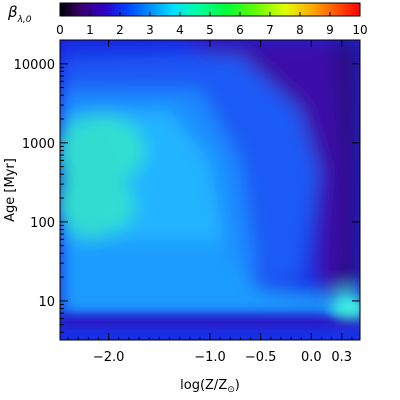 This screenshot has width=400, height=400. What do you see at coordinates (270, 30) in the screenshot?
I see `colorbar-tick-label: 7` at bounding box center [270, 30].